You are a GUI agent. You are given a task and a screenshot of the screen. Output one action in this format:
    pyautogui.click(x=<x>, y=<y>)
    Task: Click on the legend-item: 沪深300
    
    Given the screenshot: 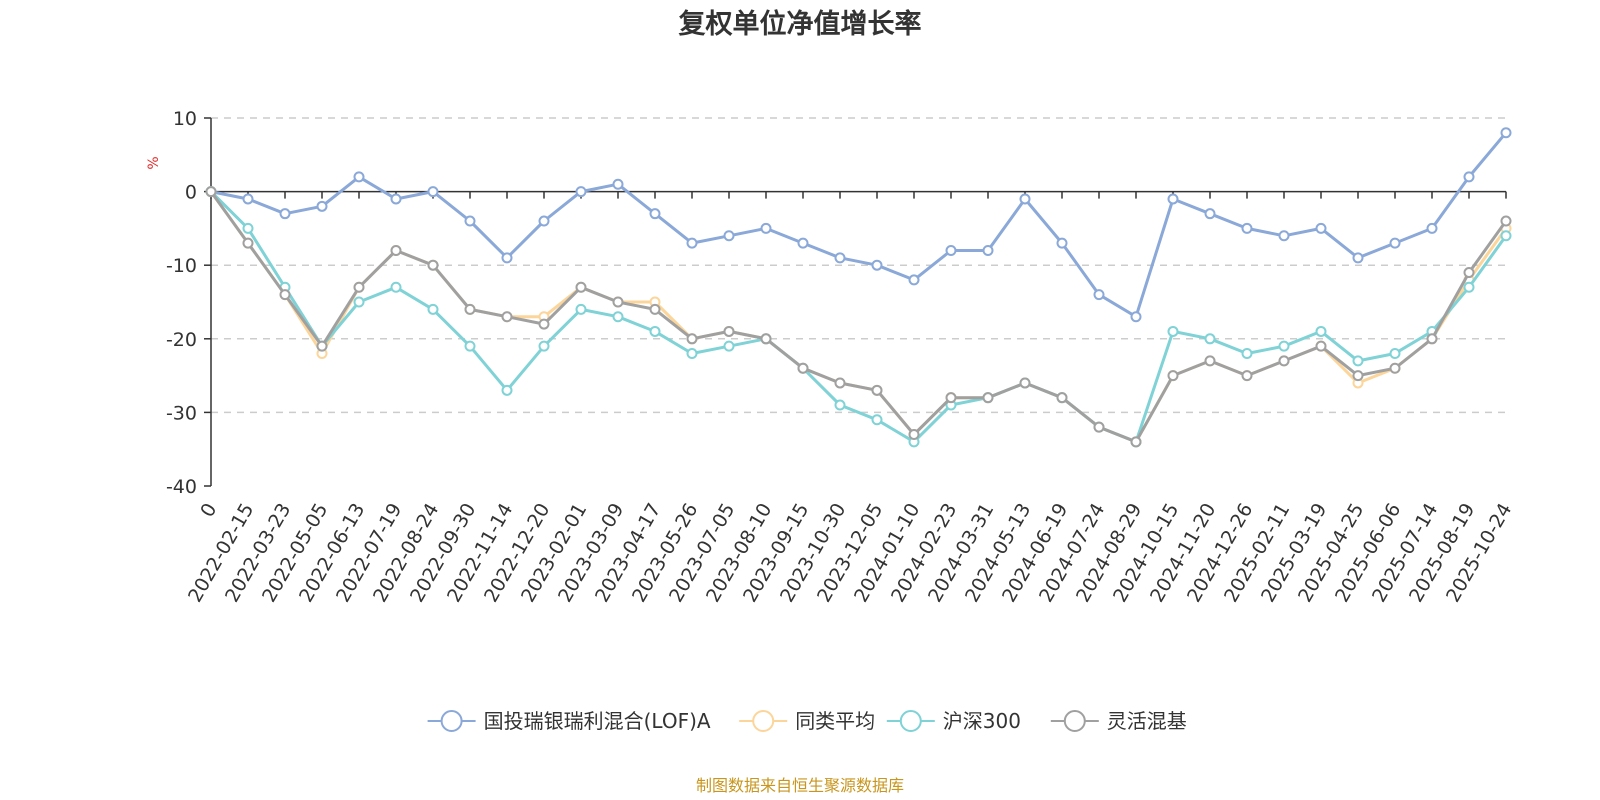 What is the action you would take?
    pyautogui.click(x=953, y=721)
    